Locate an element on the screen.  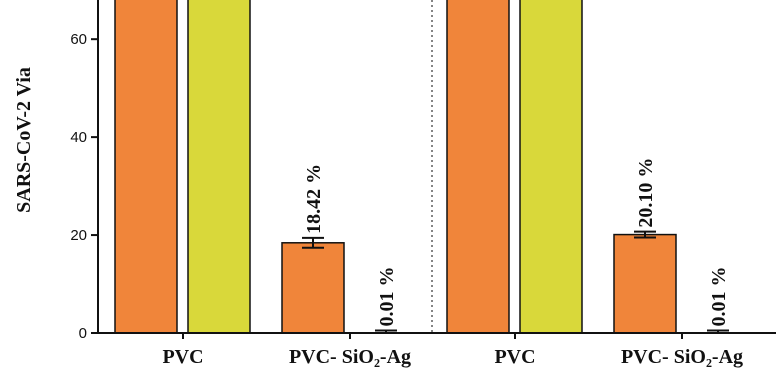
y-tick-label: 60 is located at coordinates (78, 39).